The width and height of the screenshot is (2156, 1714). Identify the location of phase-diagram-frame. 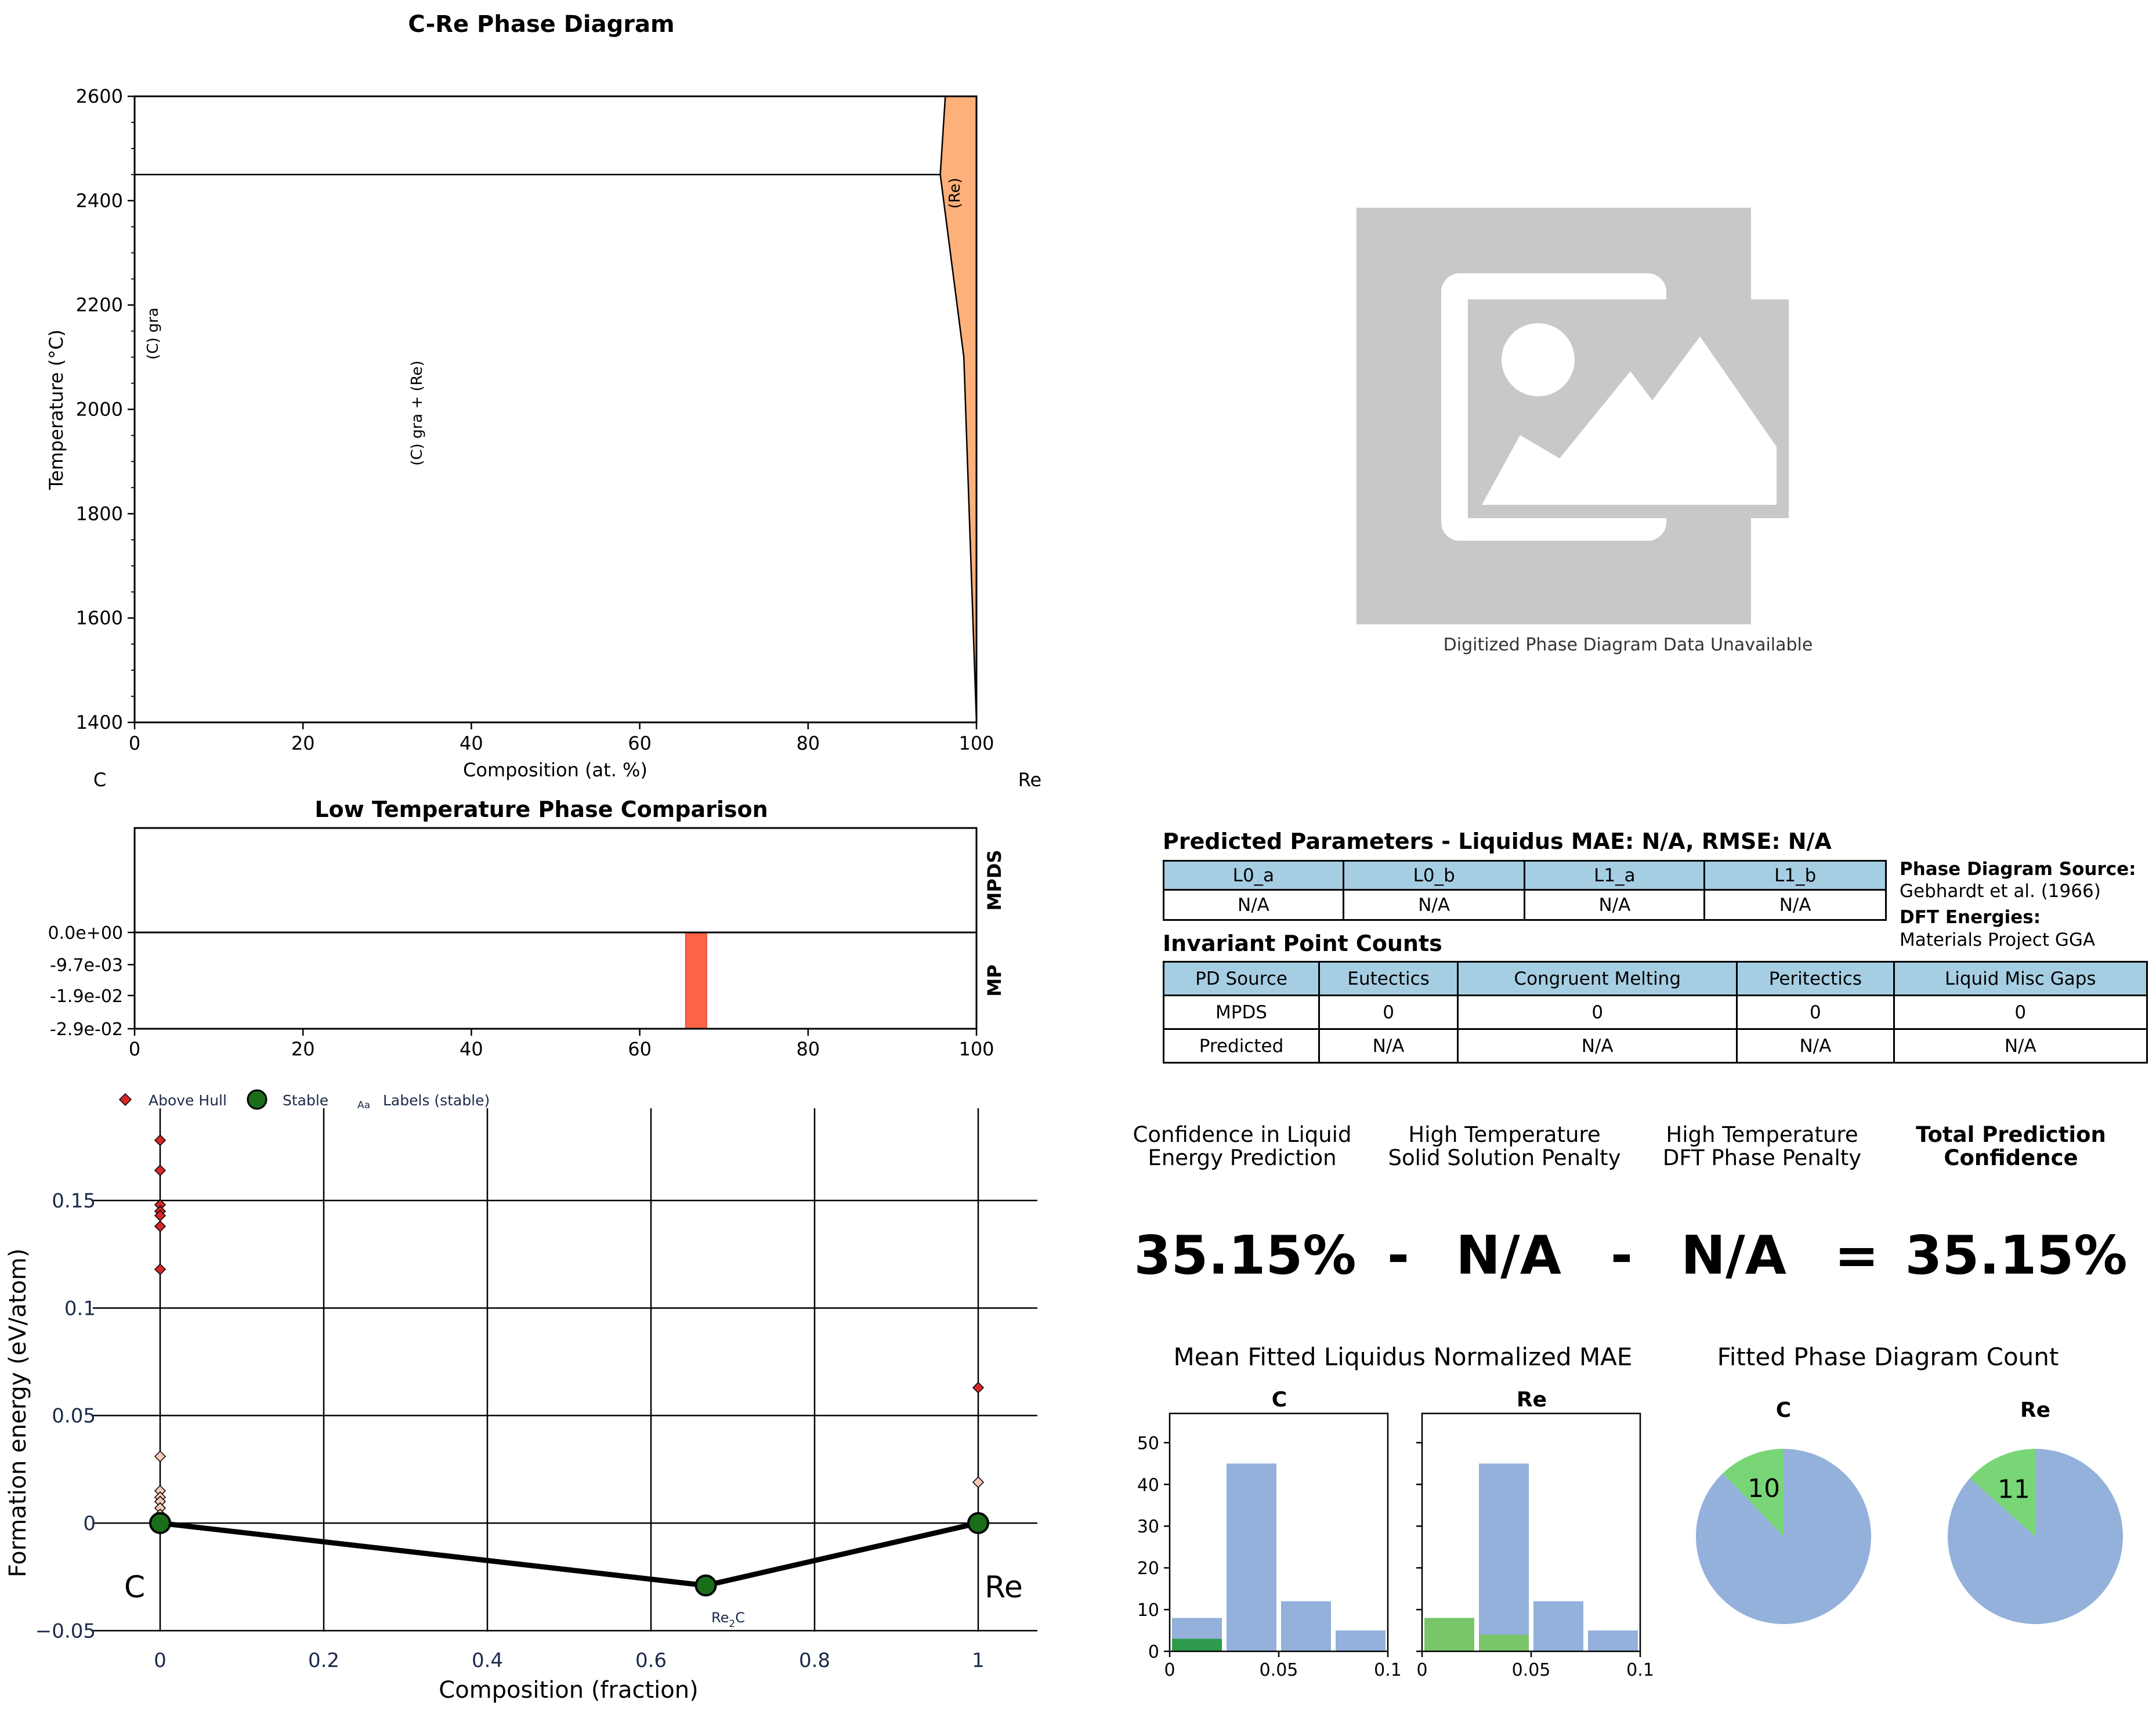
(555, 409).